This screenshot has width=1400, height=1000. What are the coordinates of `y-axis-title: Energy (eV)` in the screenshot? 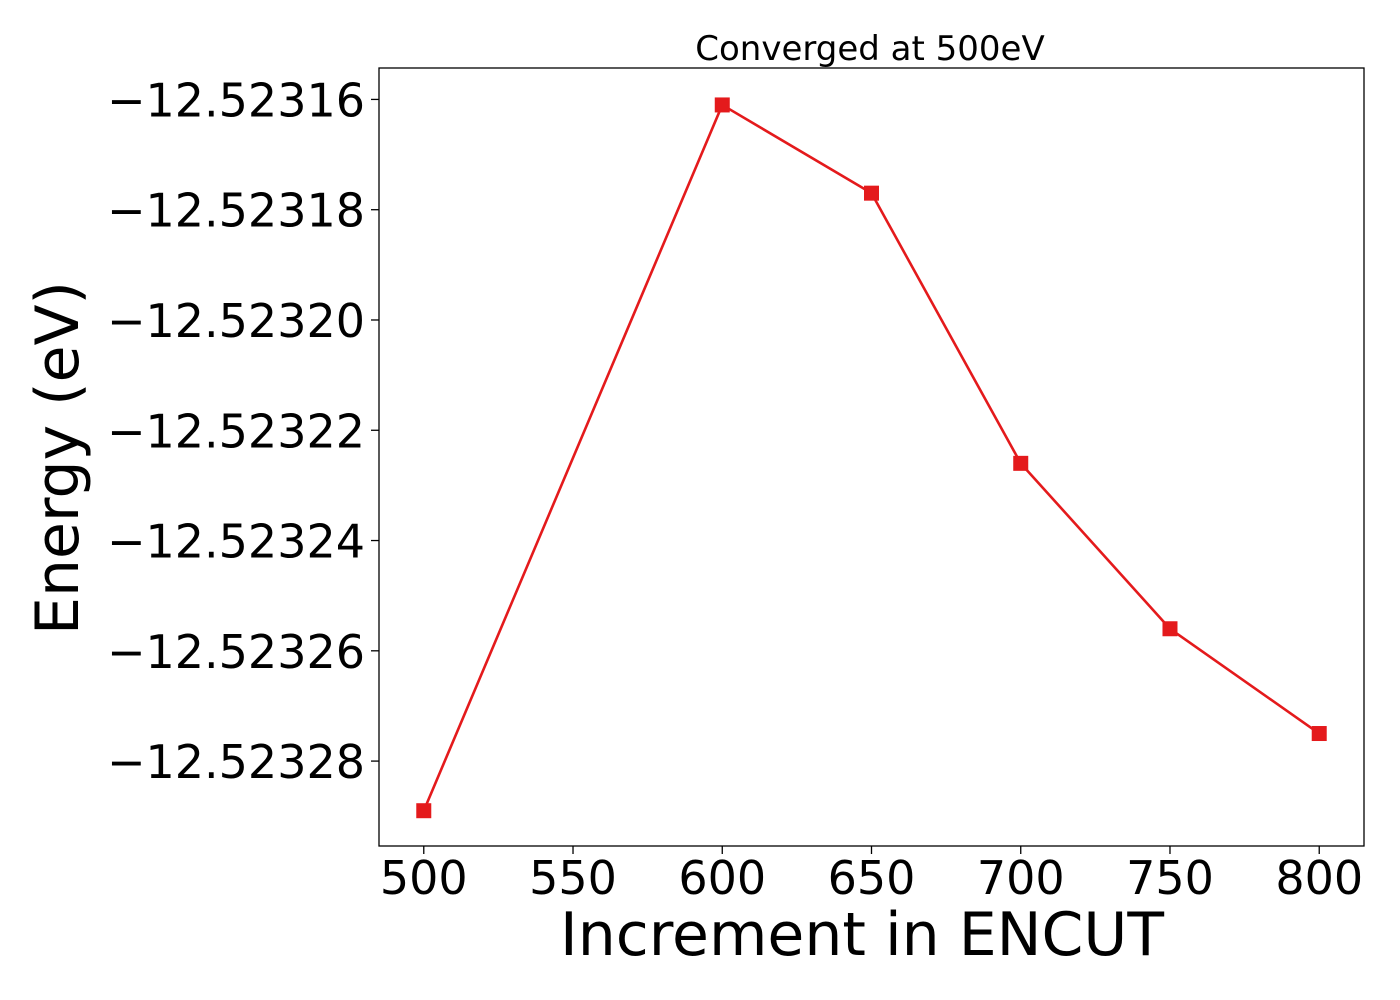 It's located at (58, 458).